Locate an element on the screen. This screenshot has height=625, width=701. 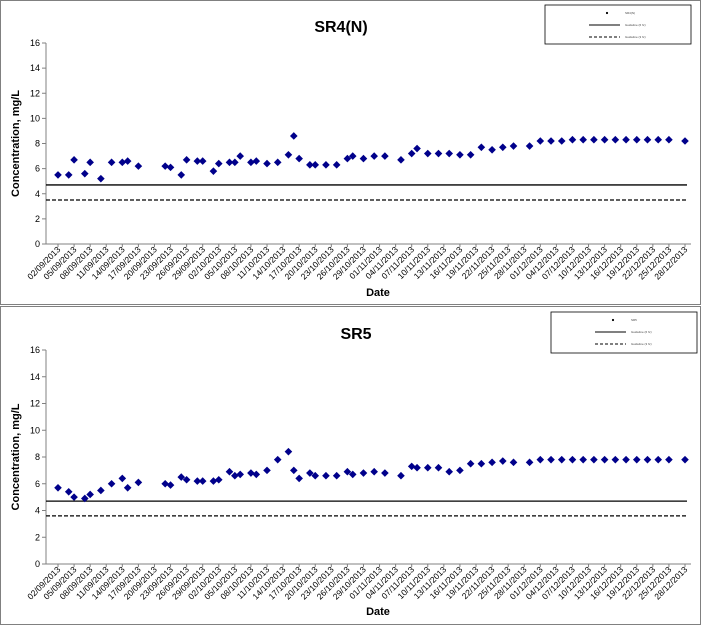
legend-label: SR5 is located at coordinates (634, 320).